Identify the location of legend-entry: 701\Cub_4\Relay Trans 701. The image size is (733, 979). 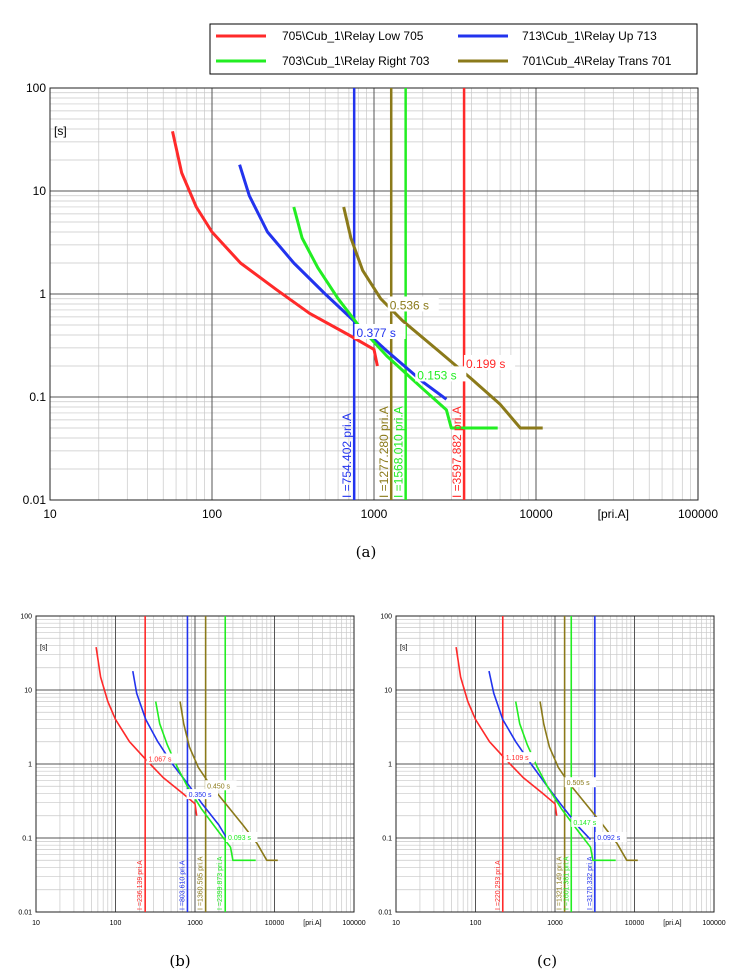
(565, 61).